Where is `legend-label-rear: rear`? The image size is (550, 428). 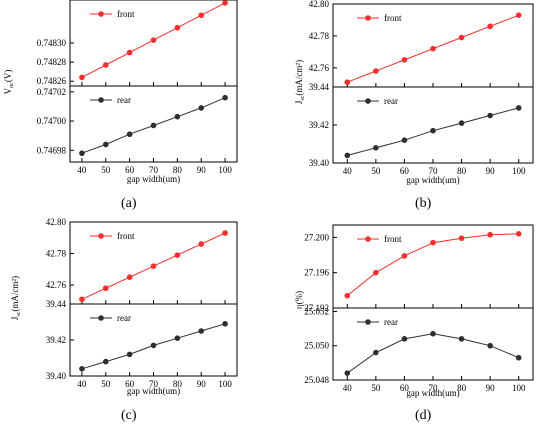 legend-label-rear: rear is located at coordinates (124, 100).